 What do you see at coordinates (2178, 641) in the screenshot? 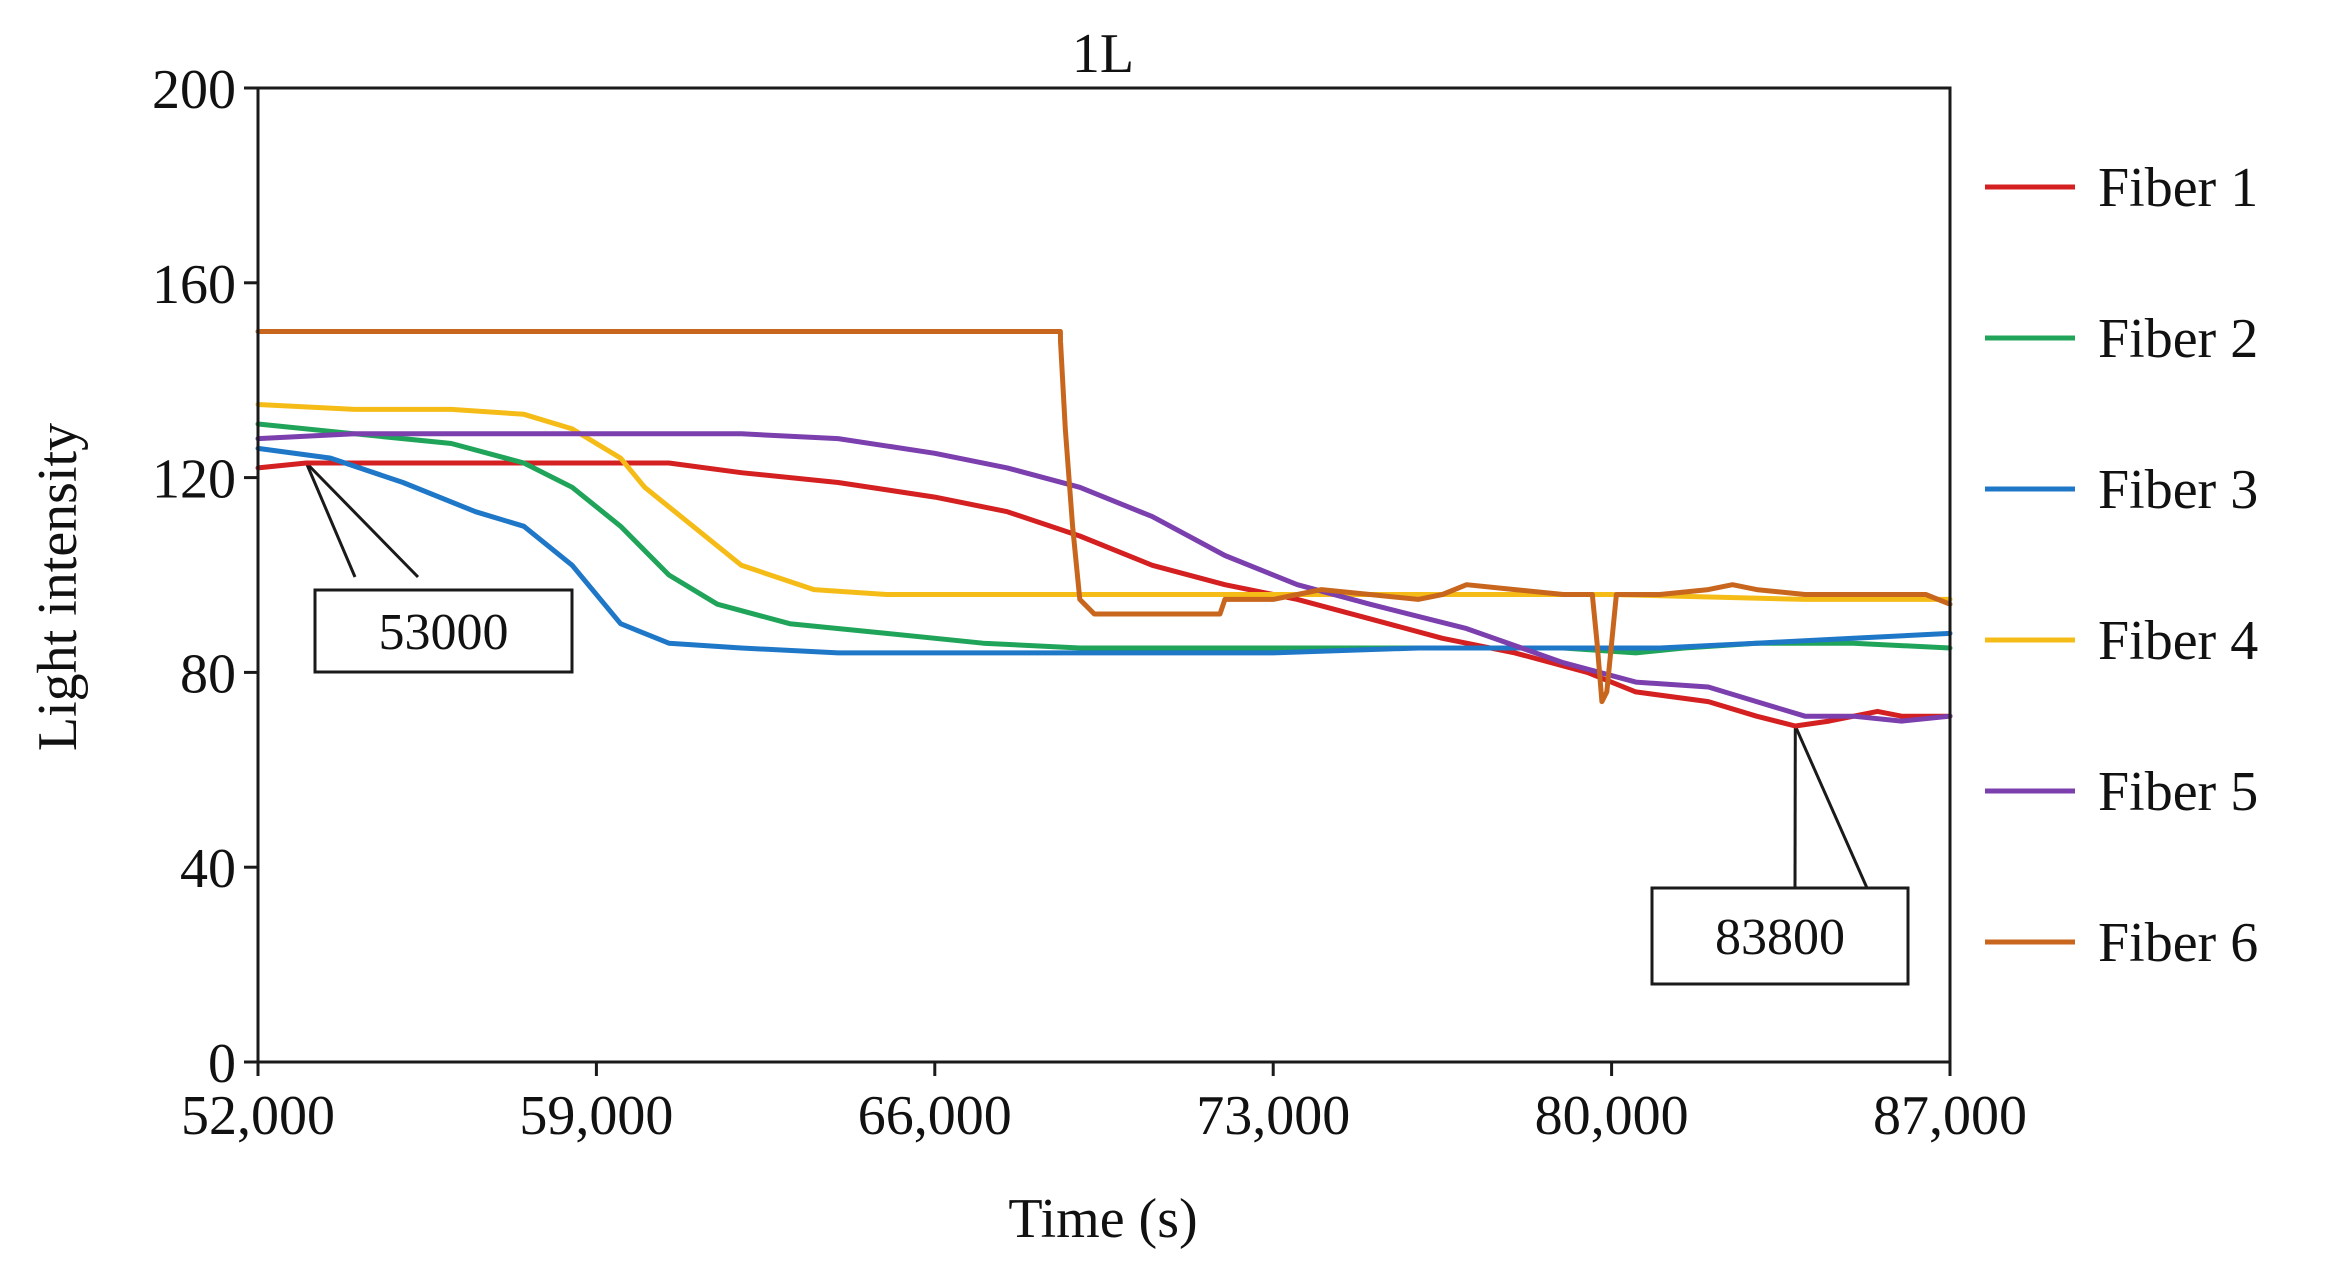
I see `legend-label-fiber-4: Fiber 4` at bounding box center [2178, 641].